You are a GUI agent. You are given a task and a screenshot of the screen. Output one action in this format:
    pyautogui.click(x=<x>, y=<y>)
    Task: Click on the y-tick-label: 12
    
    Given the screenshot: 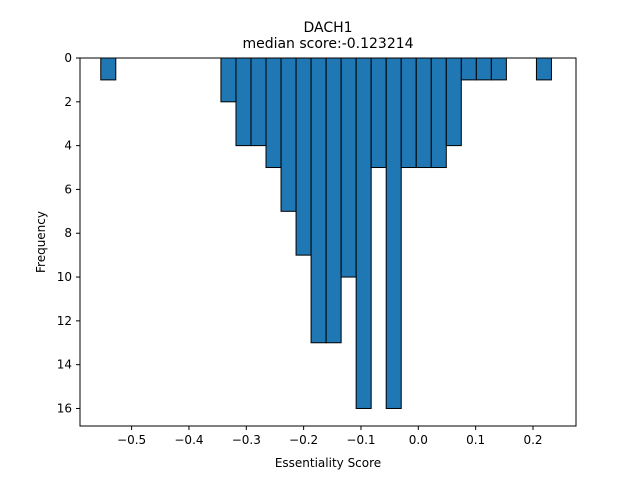 What is the action you would take?
    pyautogui.click(x=64, y=321)
    